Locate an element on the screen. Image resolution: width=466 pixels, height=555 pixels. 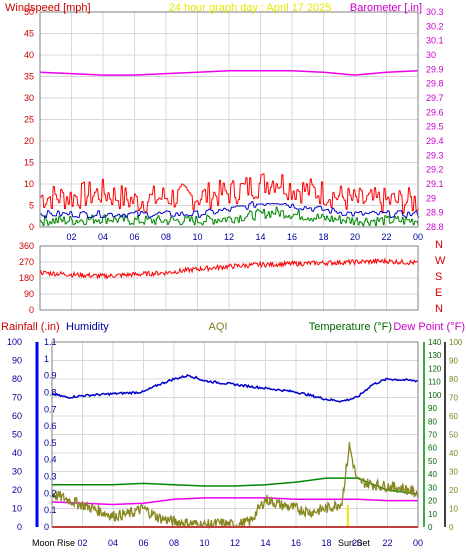
compass-label: E is located at coordinates (438, 293).